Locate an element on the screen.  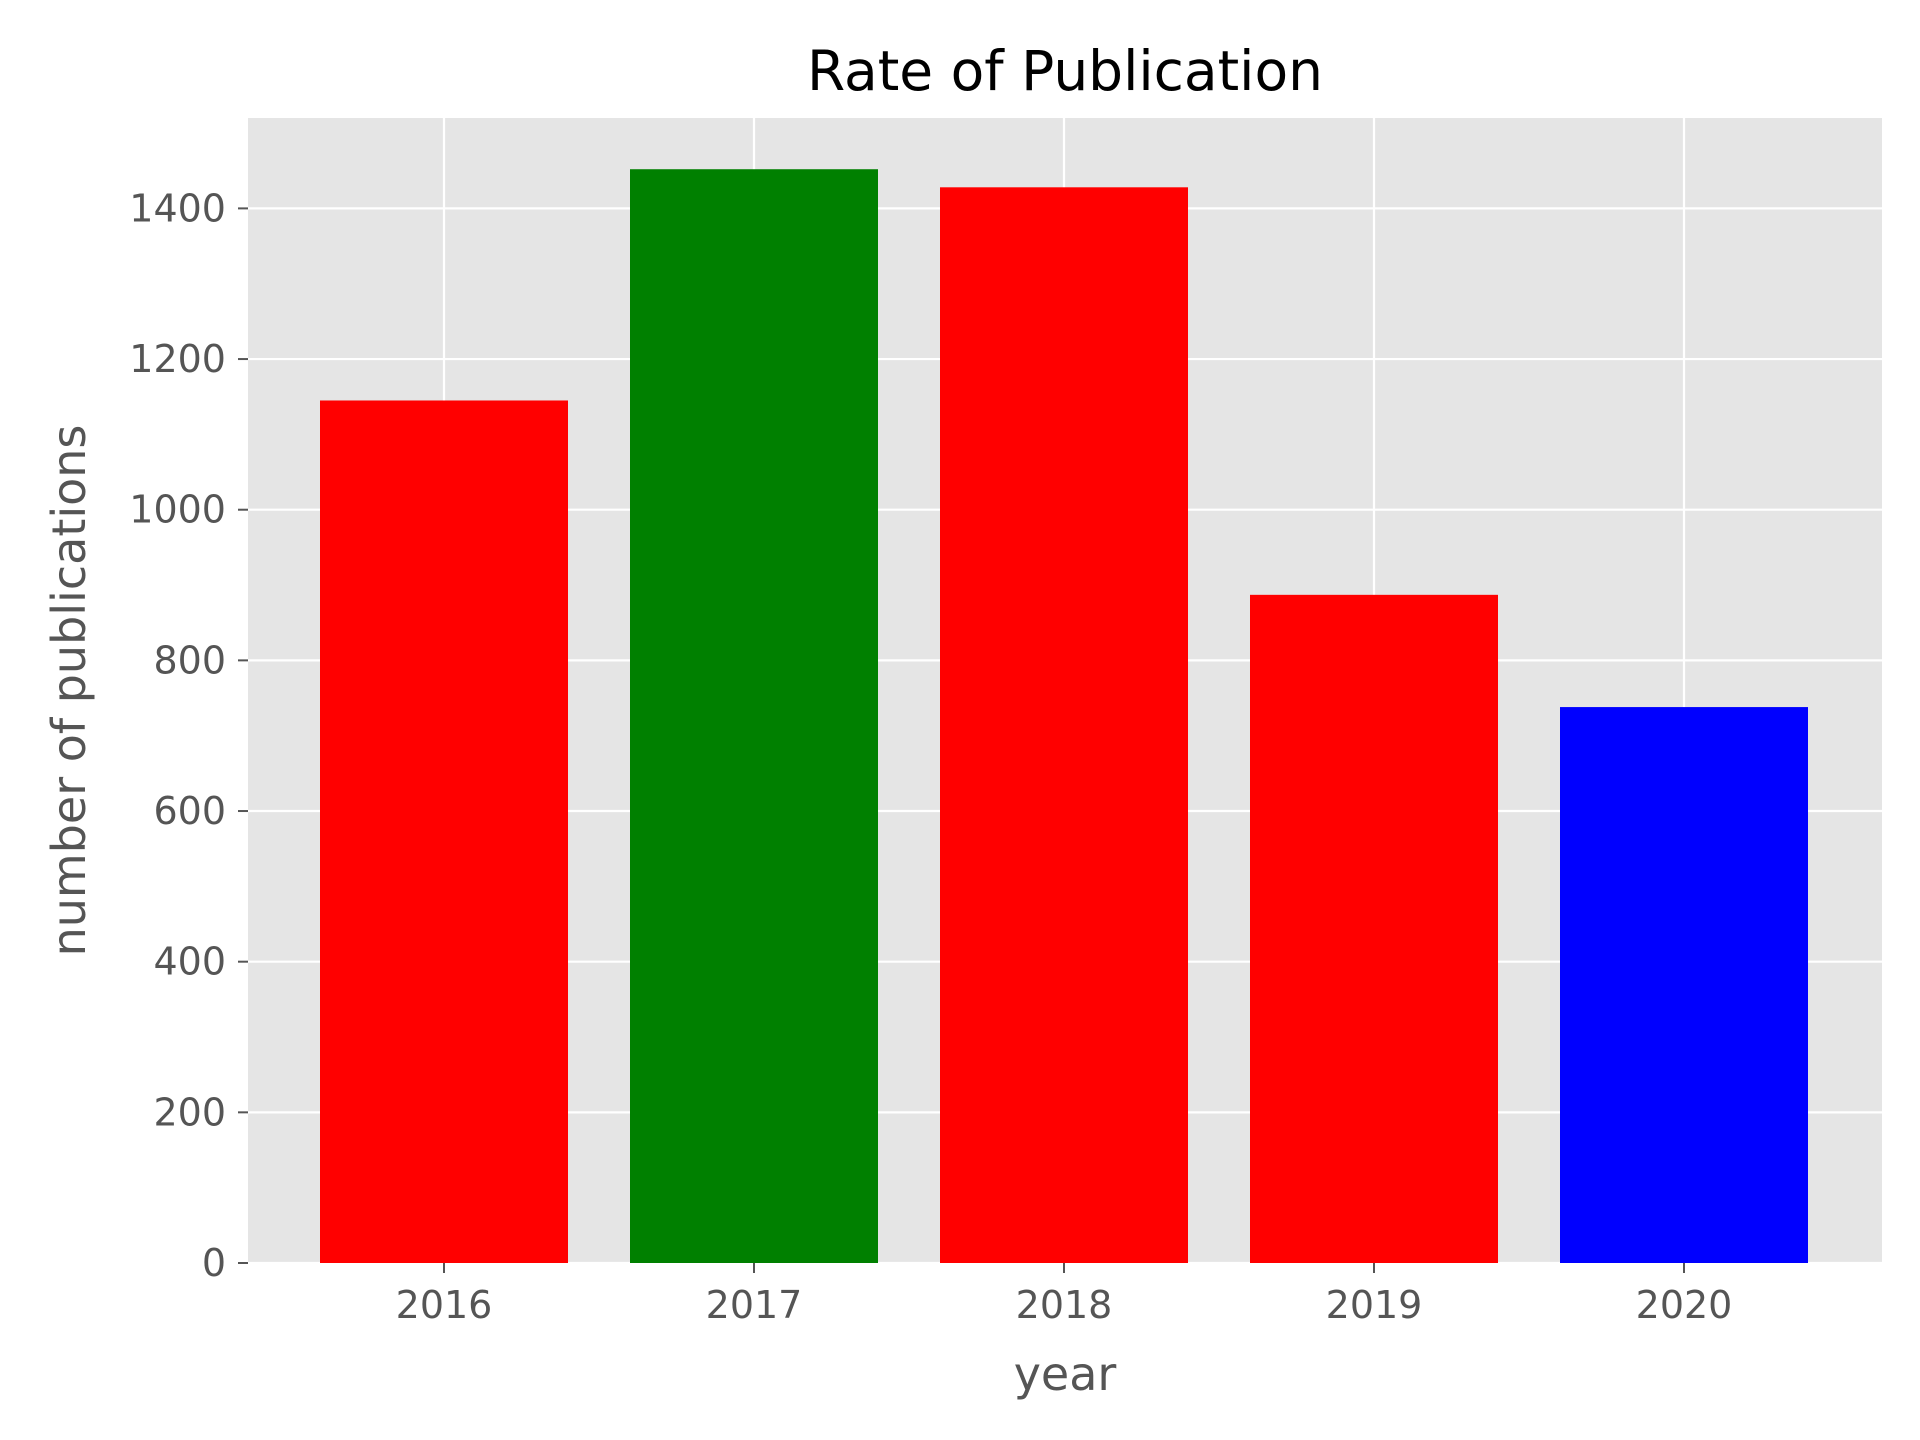
y-tick-label: 0 is located at coordinates (214, 1263).